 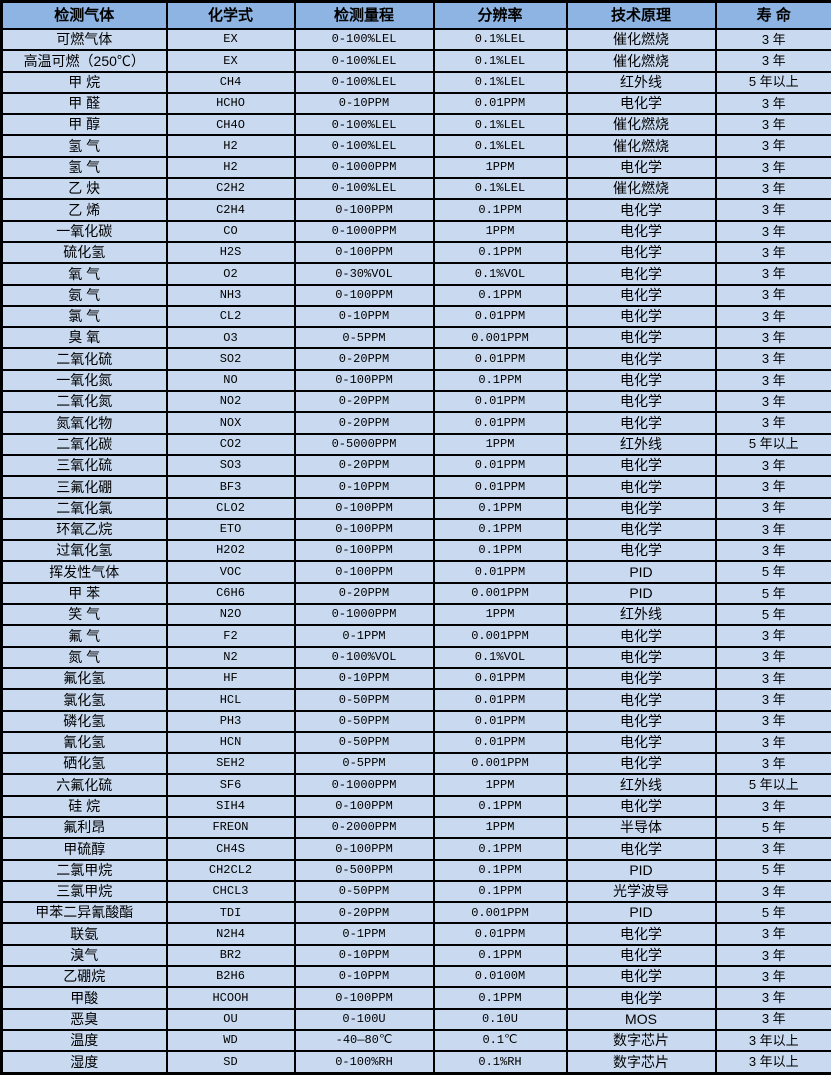 I want to click on table-row: 可燃气体 EX 0-100%LEL 0.1%LEL 催化燃烧 3 年, so click(x=415, y=39).